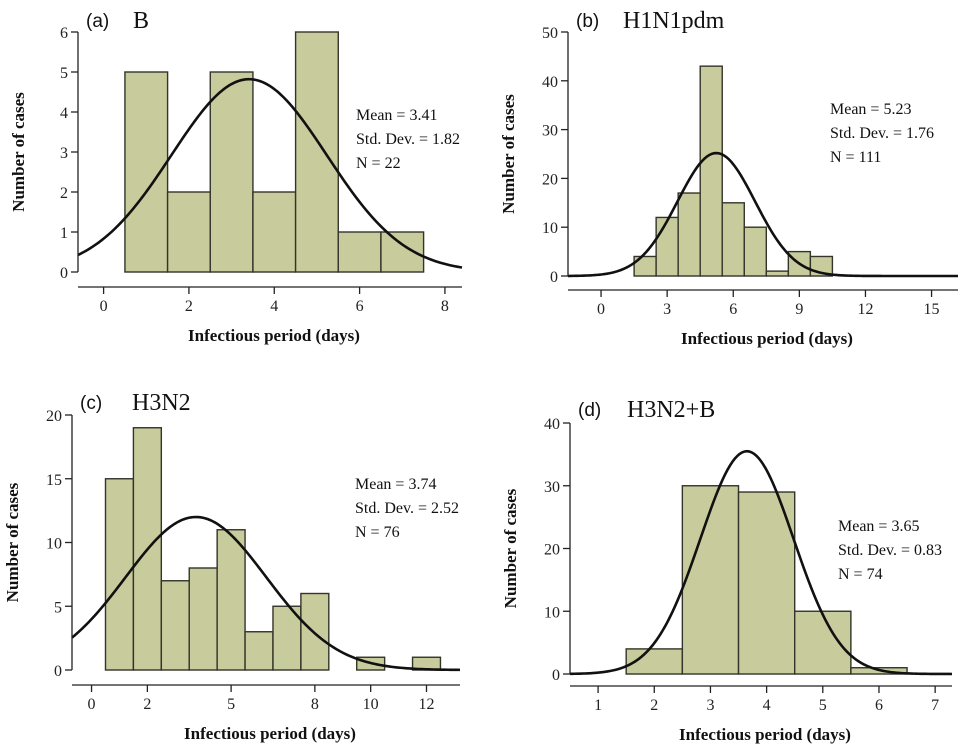  What do you see at coordinates (377, 532) in the screenshot?
I see `panel-c-stat-line: N = 76` at bounding box center [377, 532].